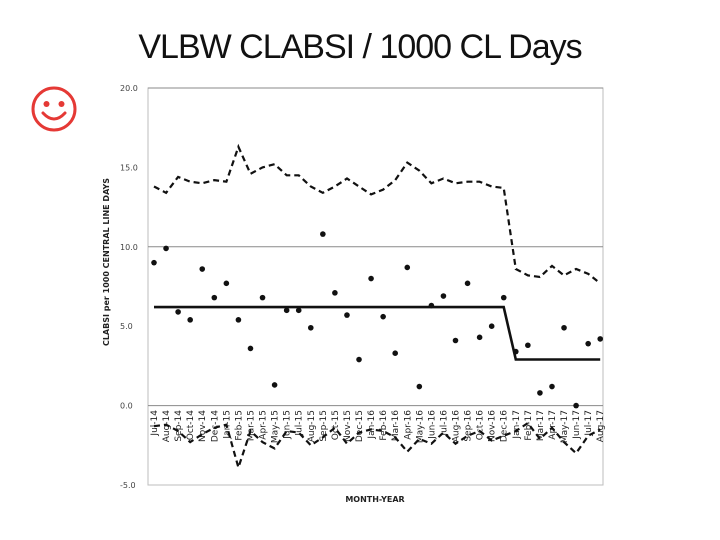  What do you see at coordinates (505, 426) in the screenshot?
I see `x-tick-label: Dec-16` at bounding box center [505, 426].